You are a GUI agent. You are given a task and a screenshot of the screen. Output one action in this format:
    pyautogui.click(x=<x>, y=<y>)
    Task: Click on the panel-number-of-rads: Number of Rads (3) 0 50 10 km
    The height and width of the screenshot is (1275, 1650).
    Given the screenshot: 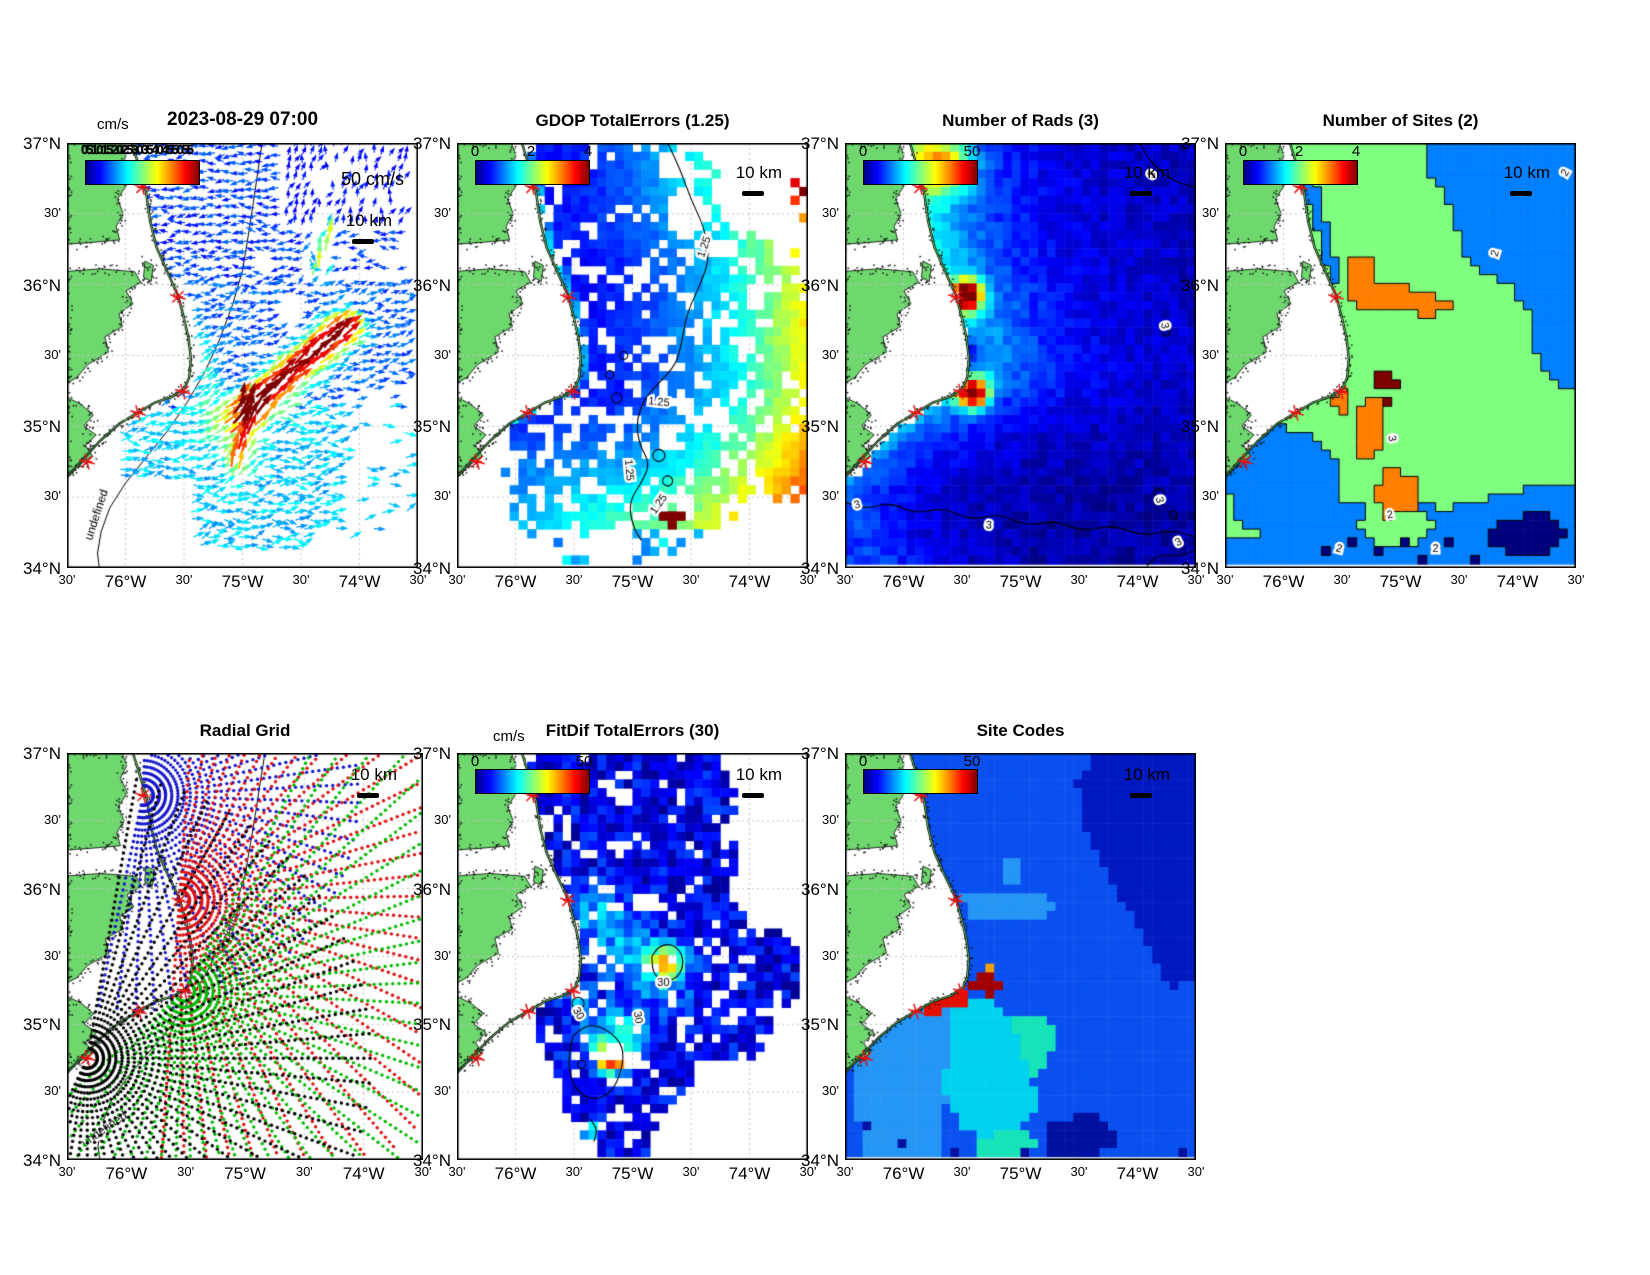 What is the action you would take?
    pyautogui.click(x=1020, y=339)
    